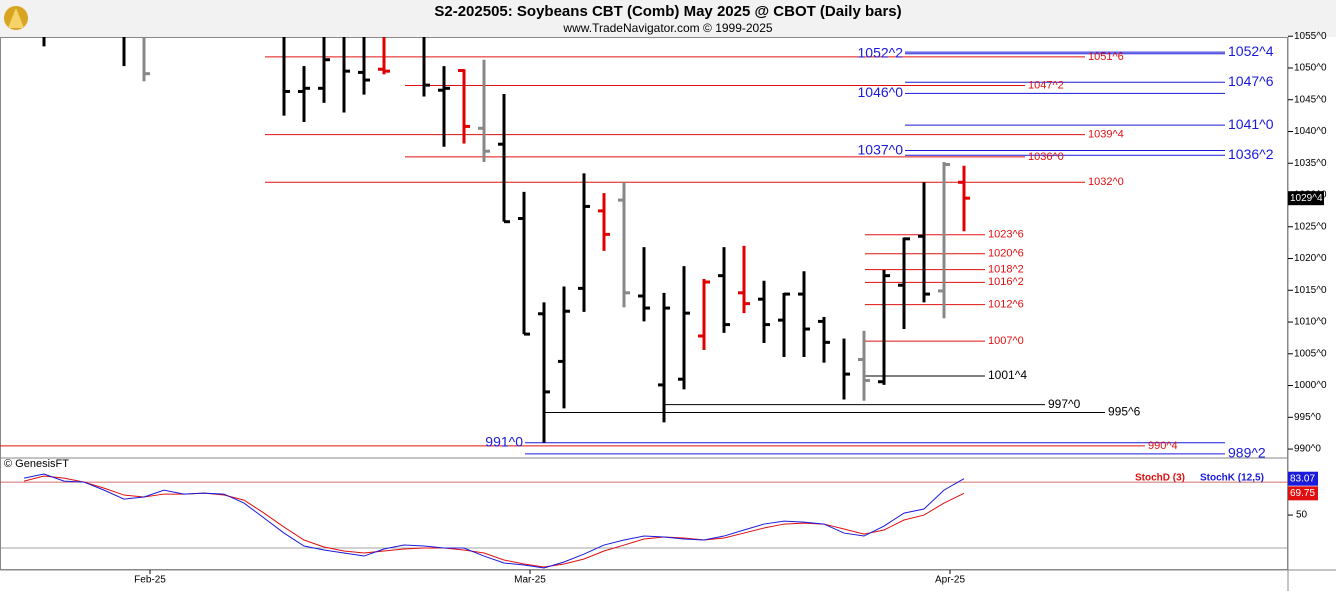 Image resolution: width=1336 pixels, height=596 pixels. What do you see at coordinates (150, 580) in the screenshot?
I see `x-tick-label: Feb-25` at bounding box center [150, 580].